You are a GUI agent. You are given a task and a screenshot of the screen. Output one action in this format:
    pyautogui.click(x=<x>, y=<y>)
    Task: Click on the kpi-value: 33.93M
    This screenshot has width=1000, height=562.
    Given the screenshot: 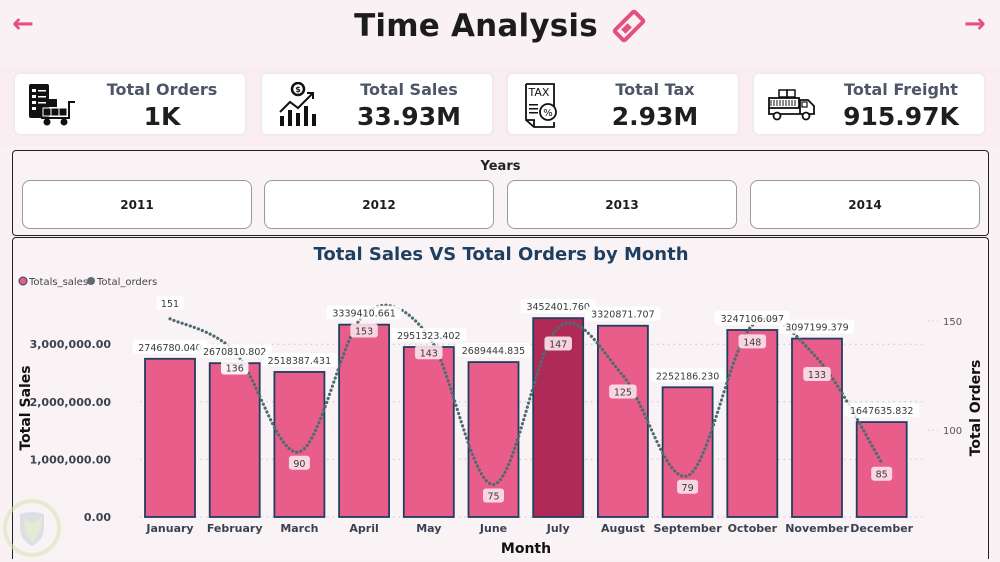 What is the action you would take?
    pyautogui.click(x=409, y=116)
    